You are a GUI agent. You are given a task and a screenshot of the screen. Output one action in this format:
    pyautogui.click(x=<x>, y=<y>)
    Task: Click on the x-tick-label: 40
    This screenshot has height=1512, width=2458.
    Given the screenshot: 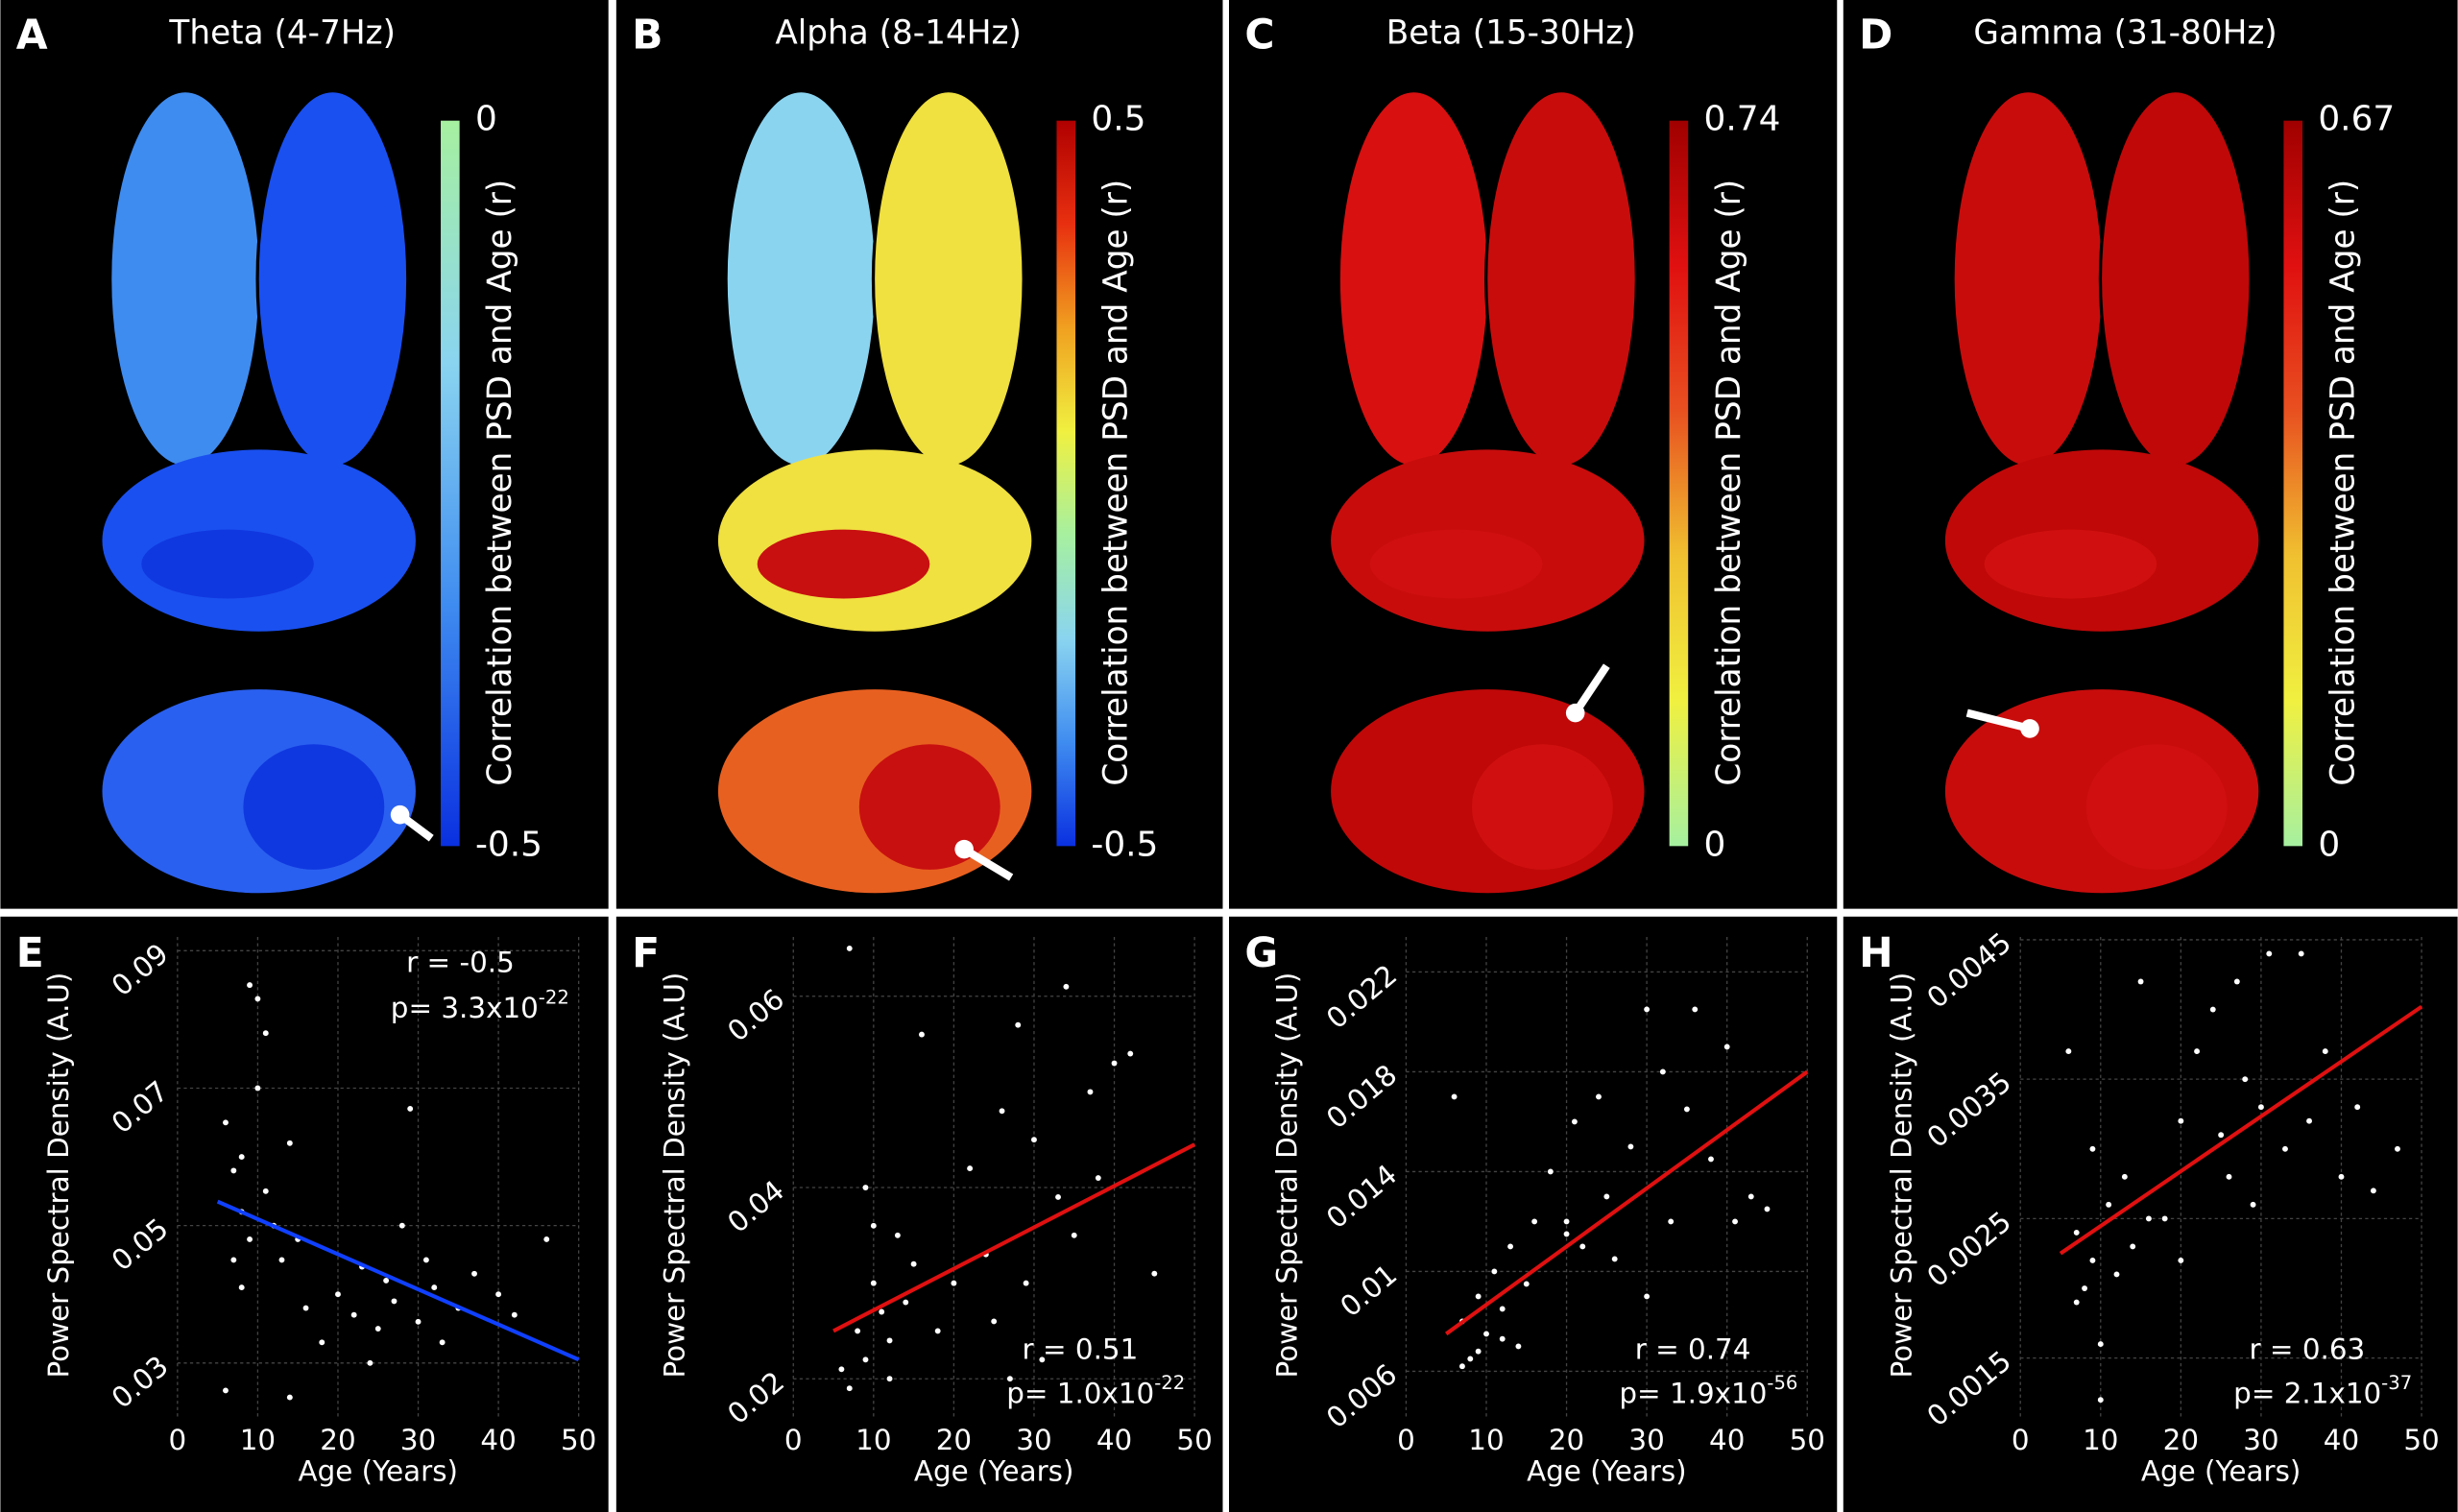 What is the action you would take?
    pyautogui.click(x=1727, y=1440)
    